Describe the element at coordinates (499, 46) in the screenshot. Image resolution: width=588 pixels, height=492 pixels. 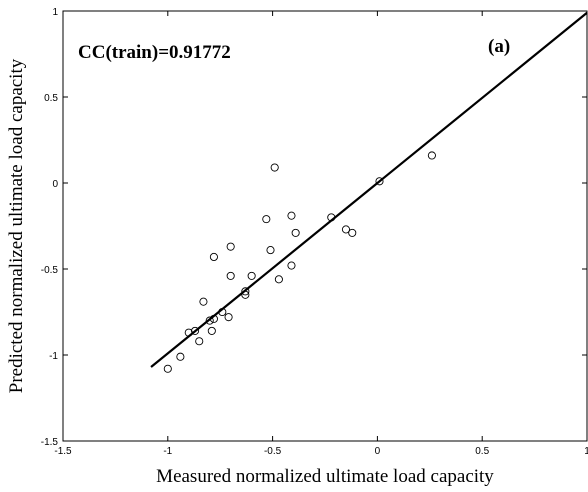
I see `panel-label: (a)` at that location.